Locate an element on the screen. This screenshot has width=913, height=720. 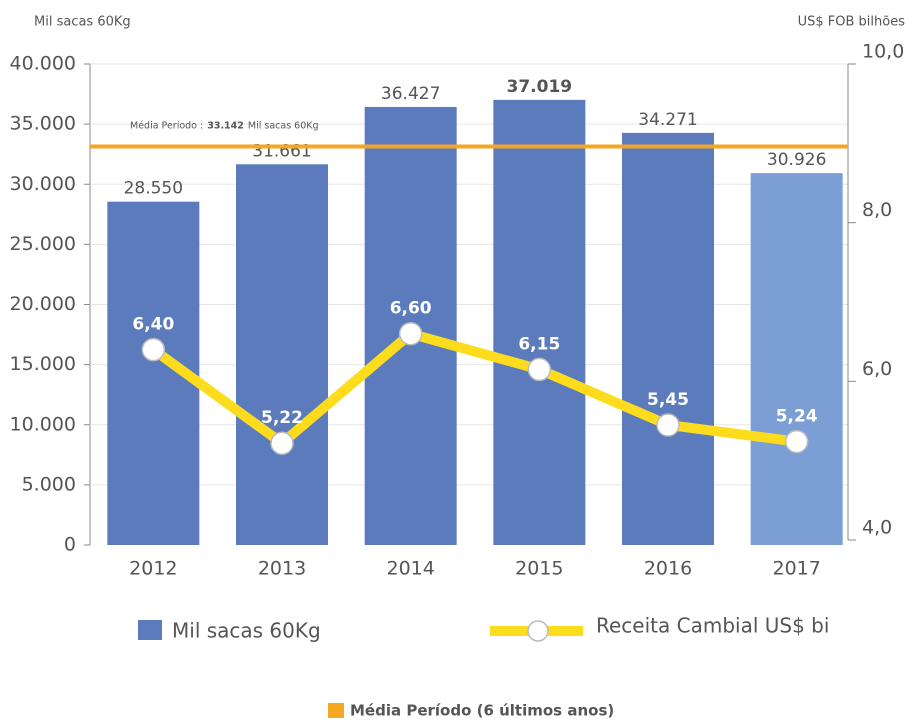
x-tick-label: 2014 is located at coordinates (410, 569).